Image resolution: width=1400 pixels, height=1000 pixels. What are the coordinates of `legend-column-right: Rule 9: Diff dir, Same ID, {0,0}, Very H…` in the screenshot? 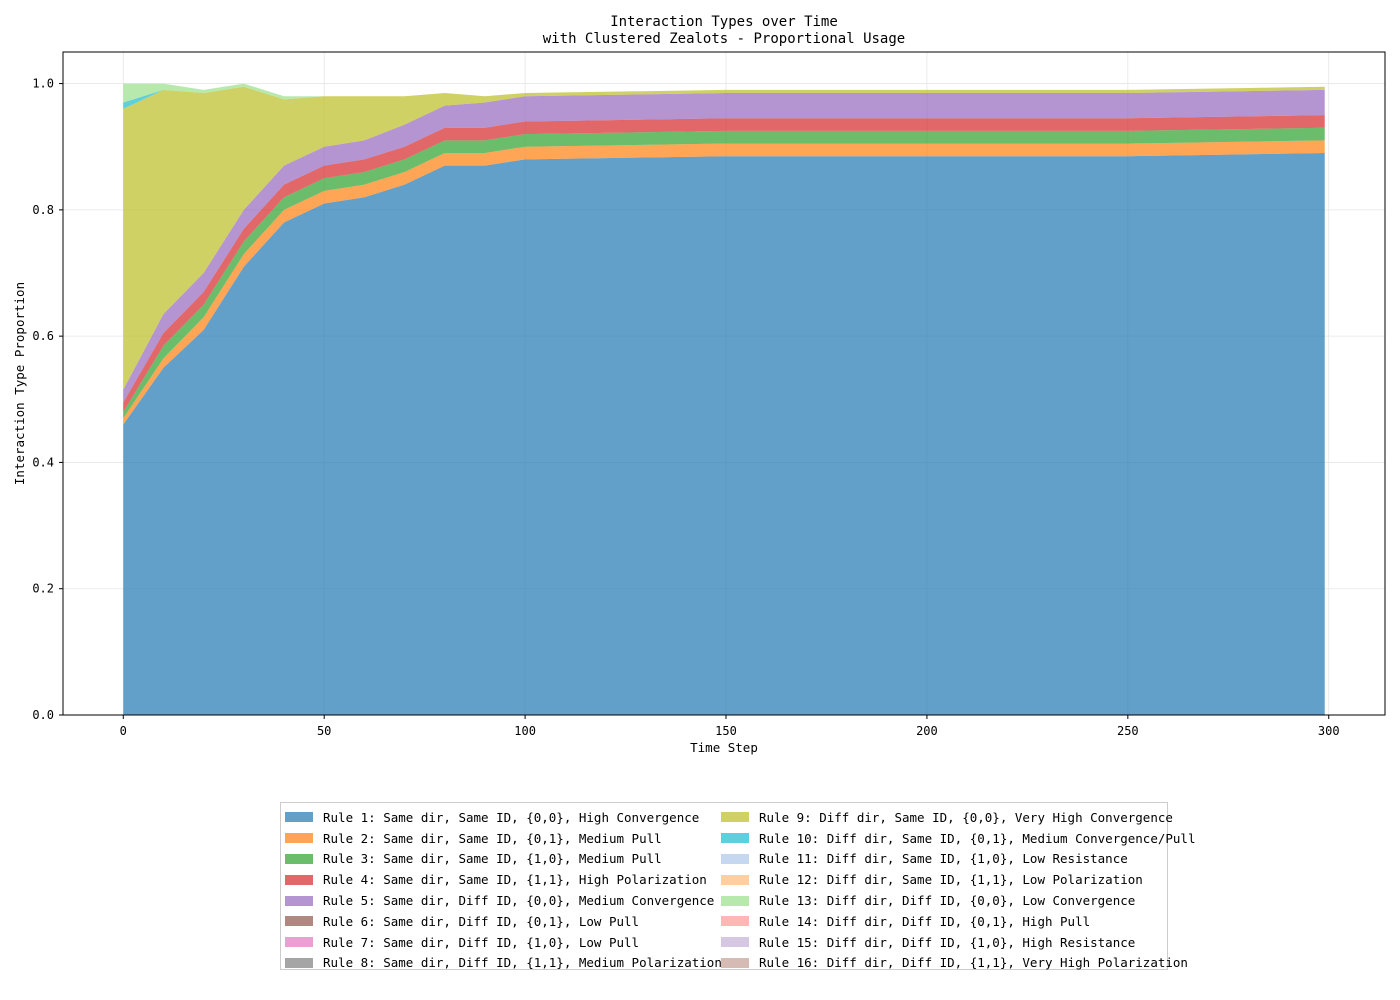 It's located at (958, 890).